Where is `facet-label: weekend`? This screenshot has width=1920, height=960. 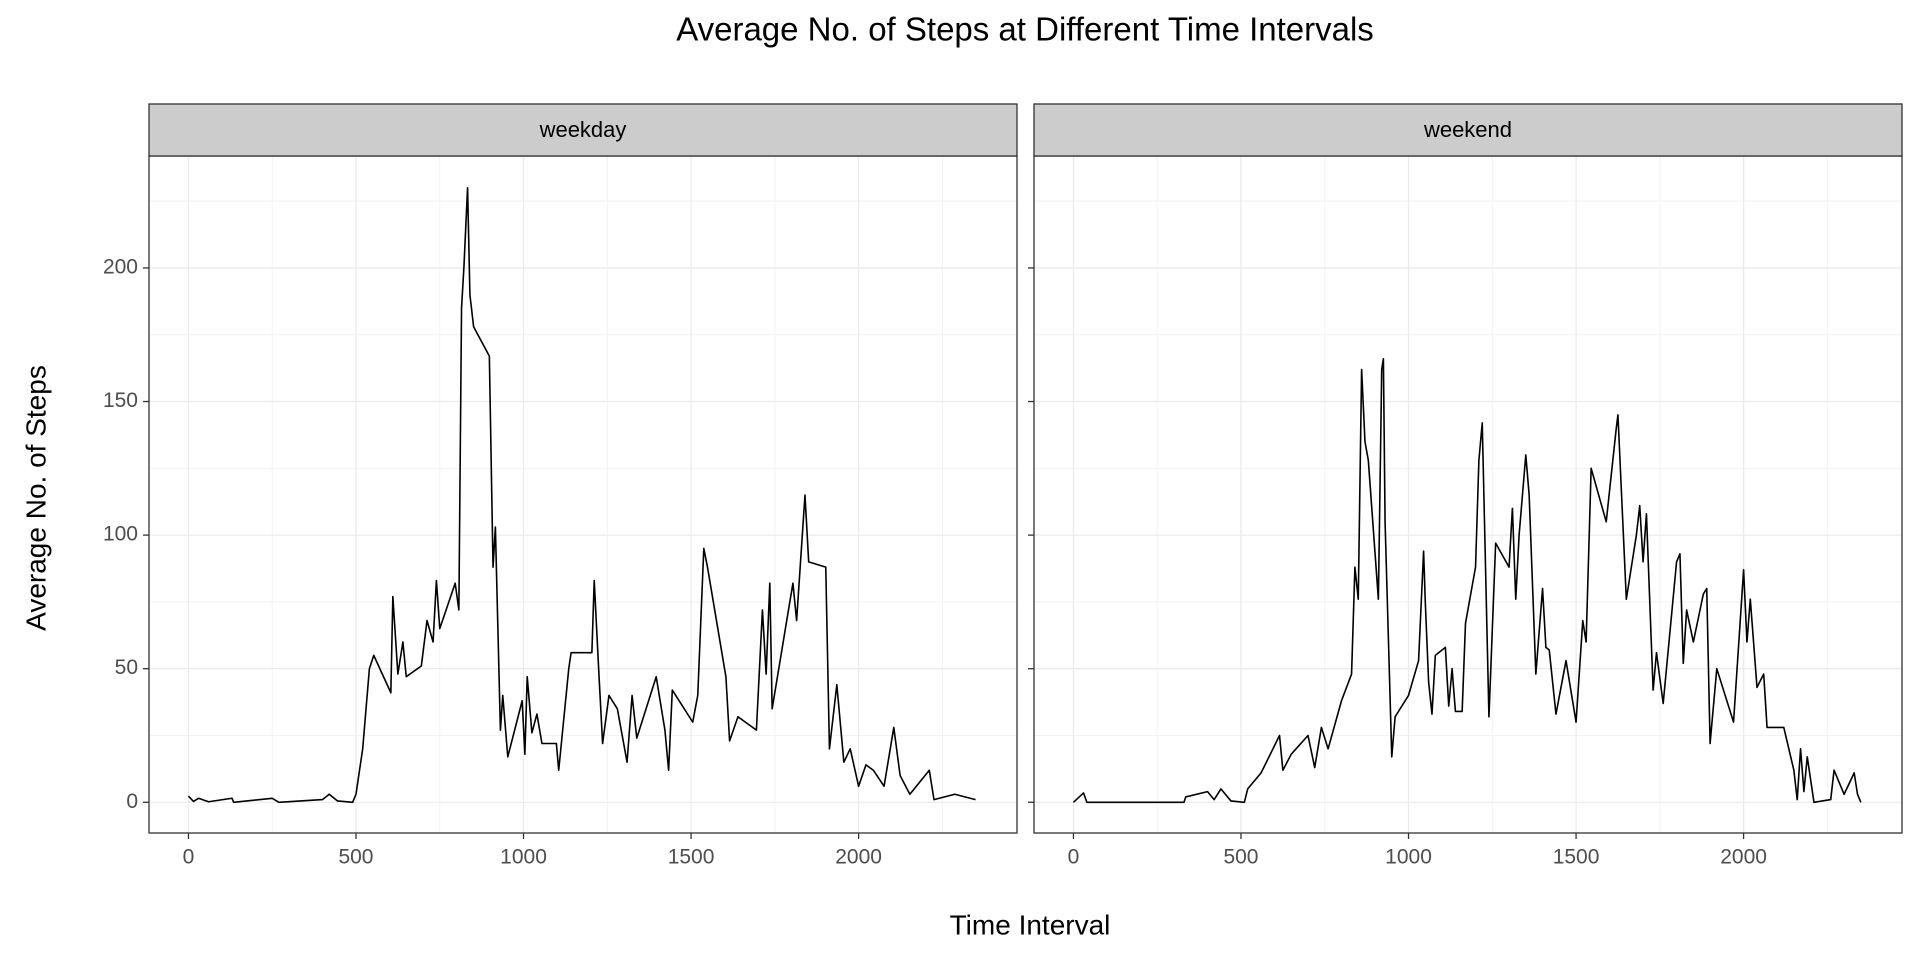
facet-label: weekend is located at coordinates (1467, 129).